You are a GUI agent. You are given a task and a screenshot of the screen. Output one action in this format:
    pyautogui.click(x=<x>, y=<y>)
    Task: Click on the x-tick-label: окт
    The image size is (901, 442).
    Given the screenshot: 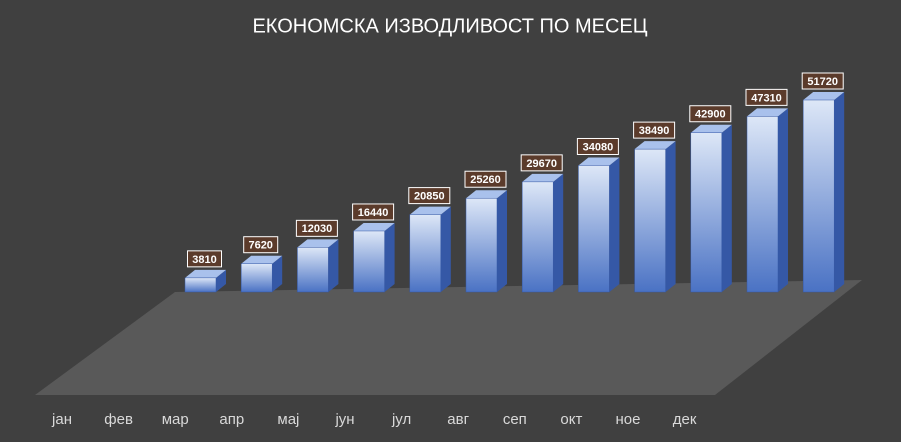 What is the action you would take?
    pyautogui.click(x=571, y=419)
    